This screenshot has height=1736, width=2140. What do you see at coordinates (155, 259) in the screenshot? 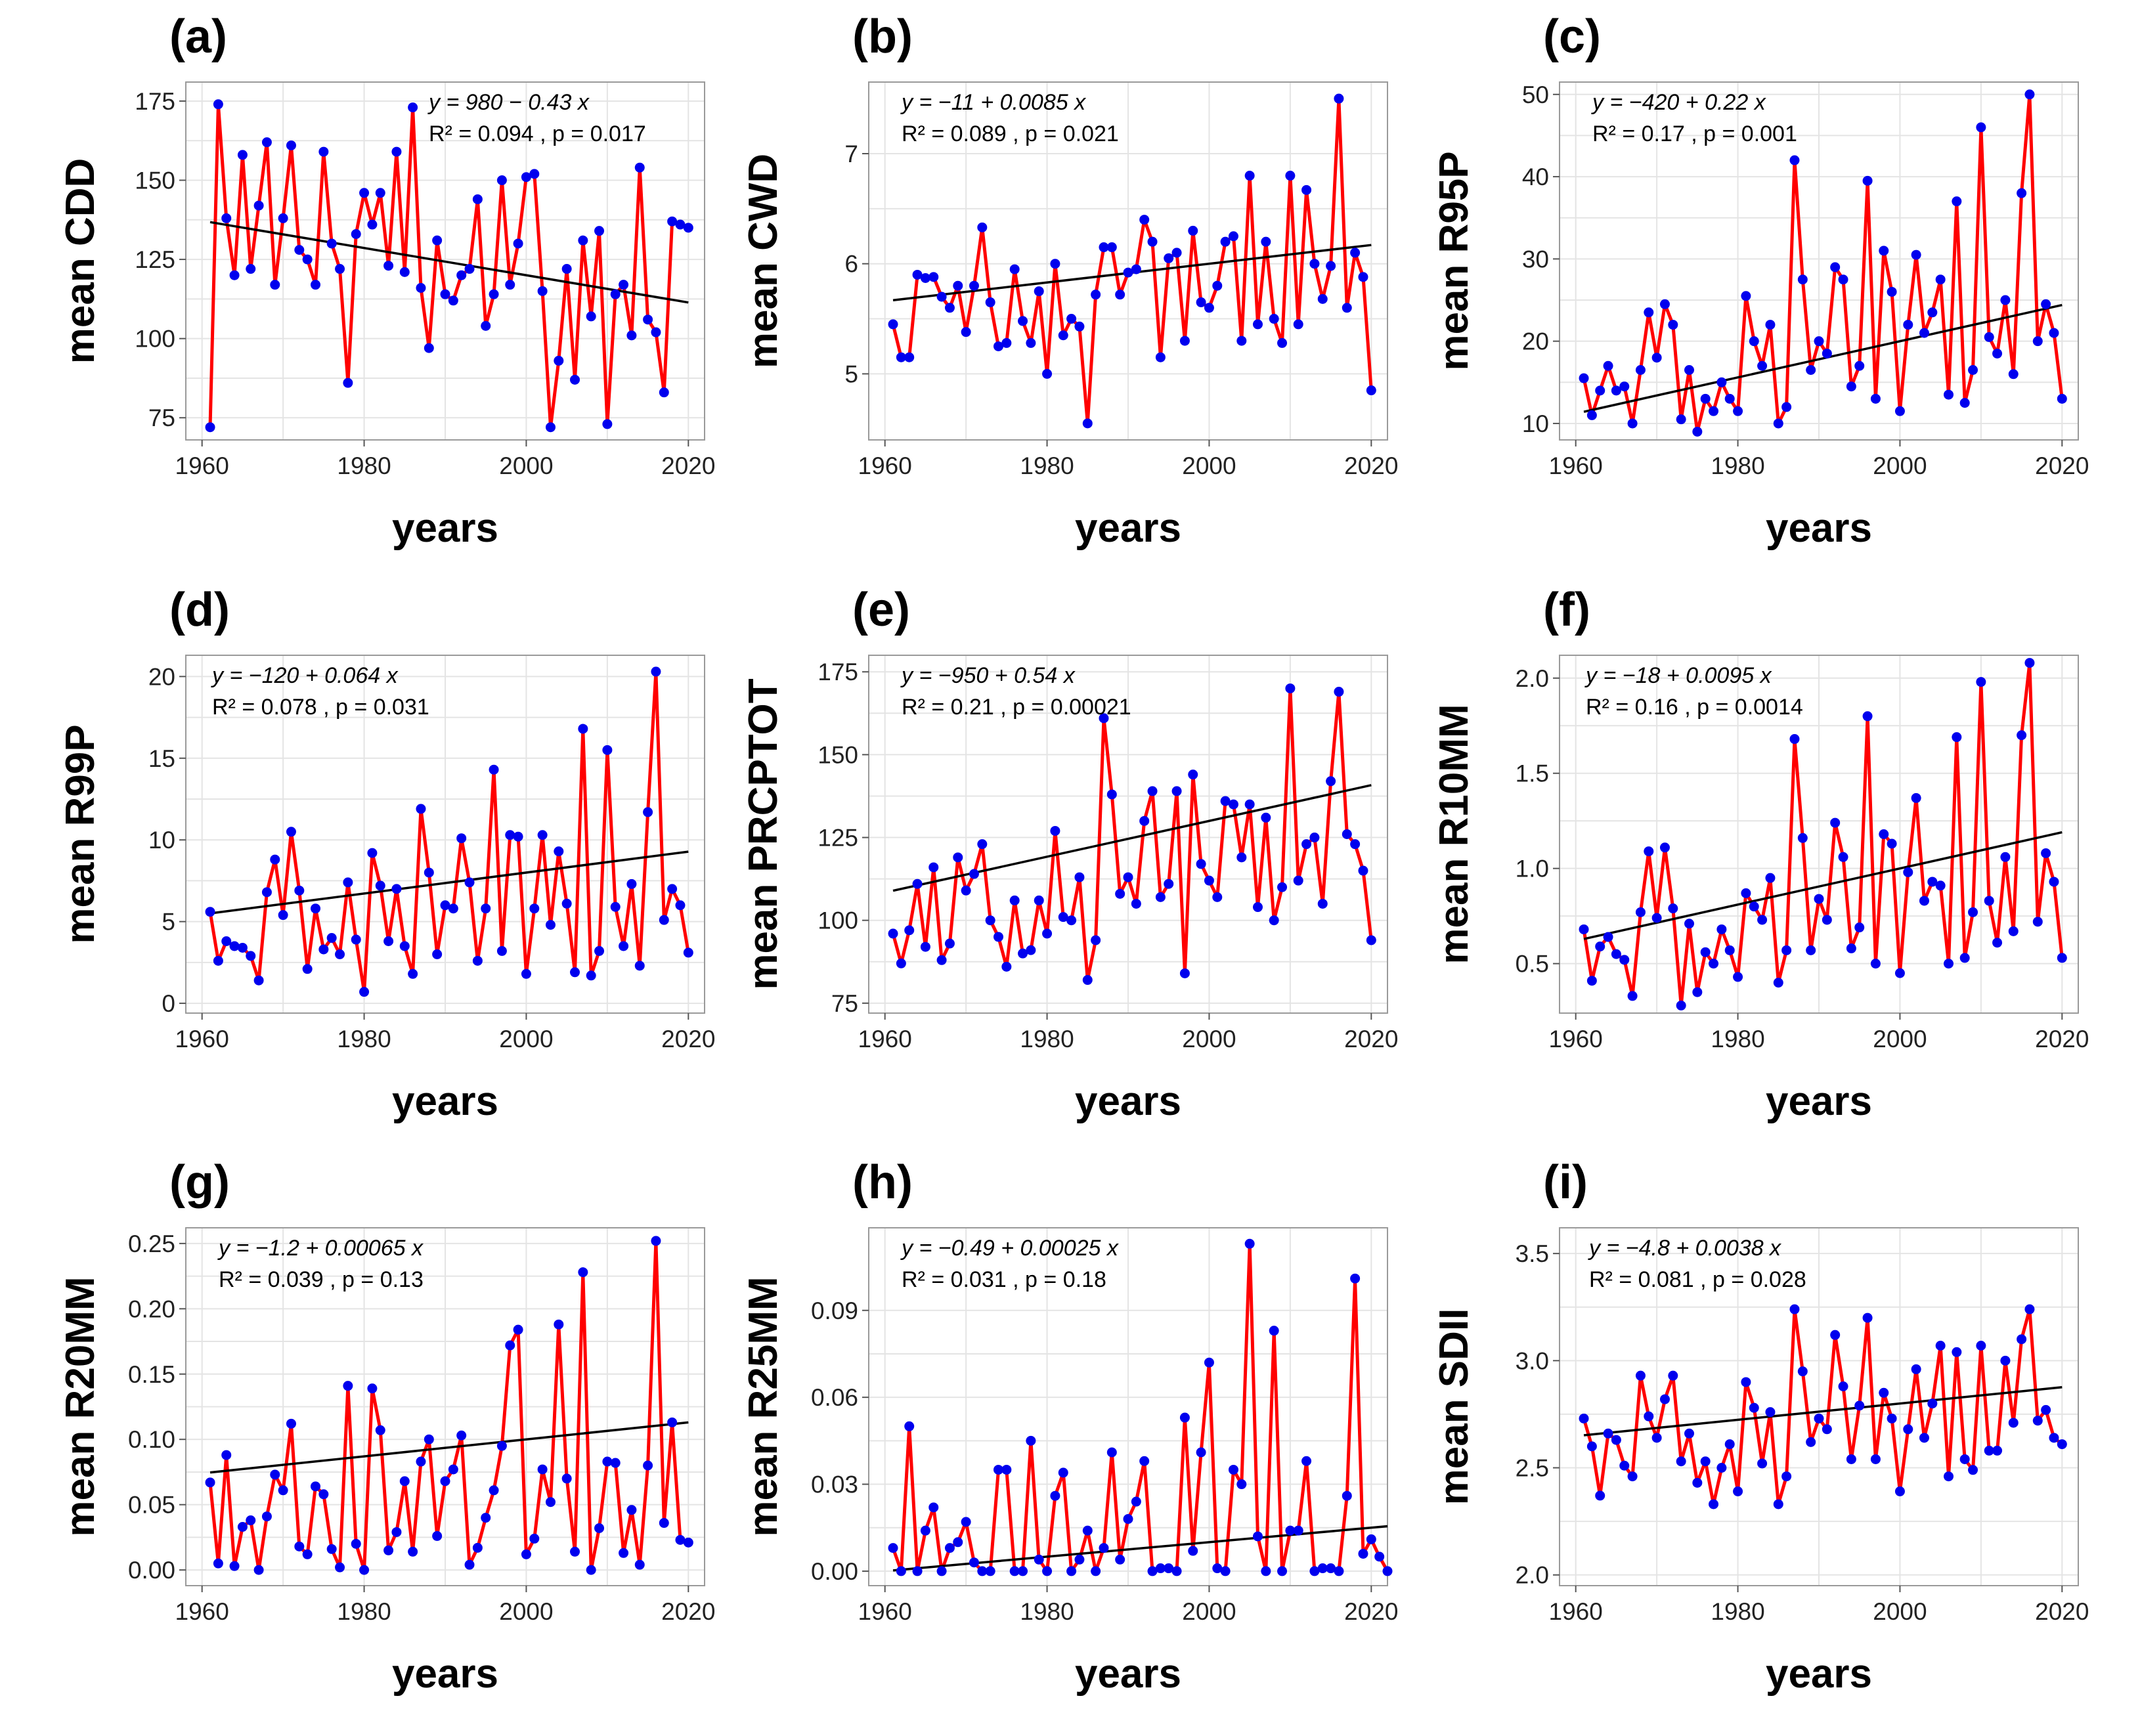
I see `y-tick-label: 125` at bounding box center [155, 259].